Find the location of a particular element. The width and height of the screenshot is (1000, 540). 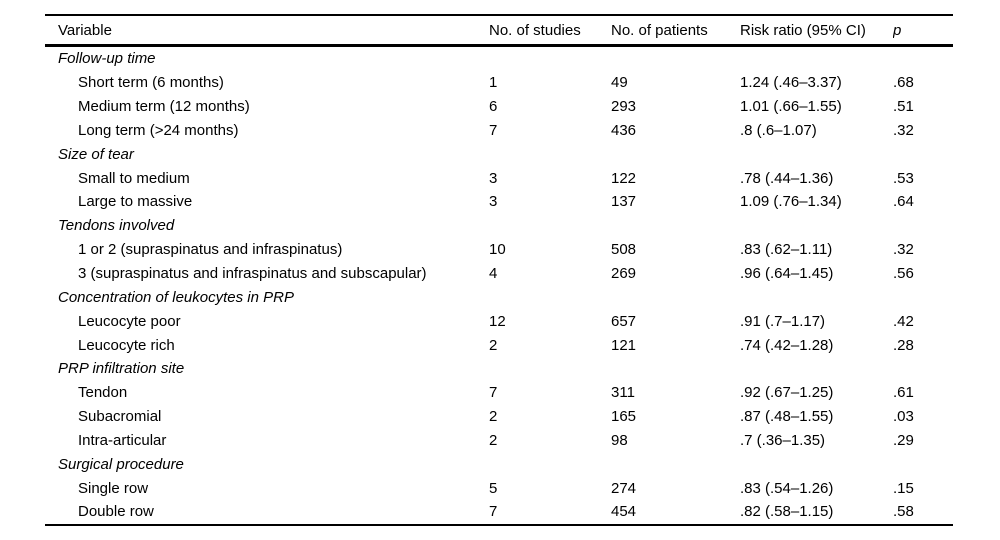

table-row: Leucocyte rich 2 121 .74 (.42–1.28) .28 is located at coordinates (499, 345).